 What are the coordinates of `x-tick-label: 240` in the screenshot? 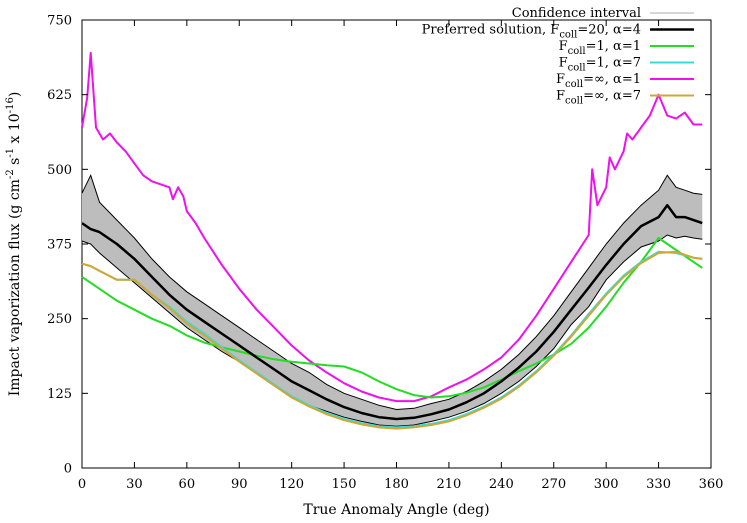 It's located at (501, 484).